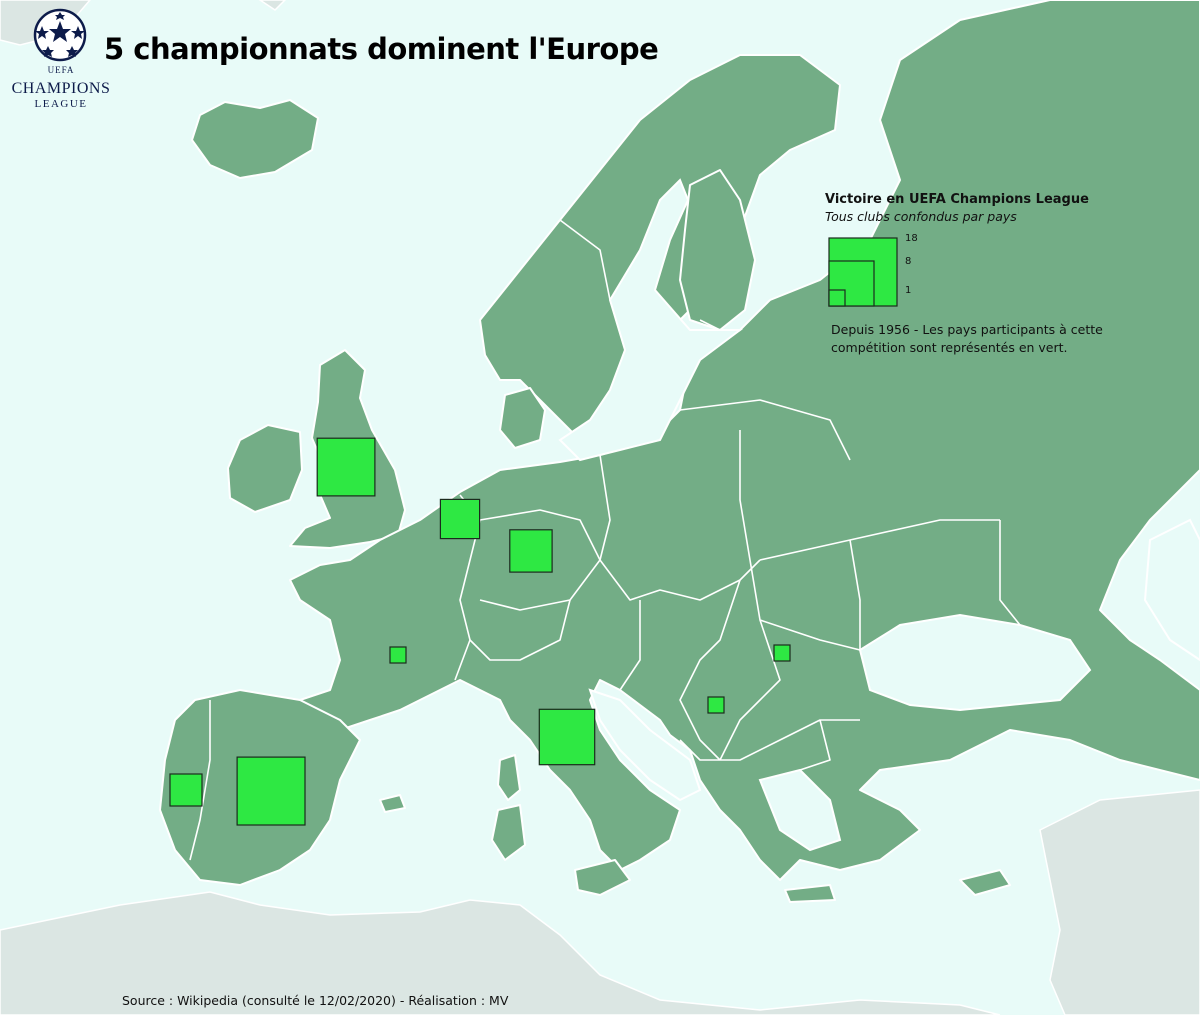 The height and width of the screenshot is (1015, 1200). I want to click on cyprus-land, so click(985, 882).